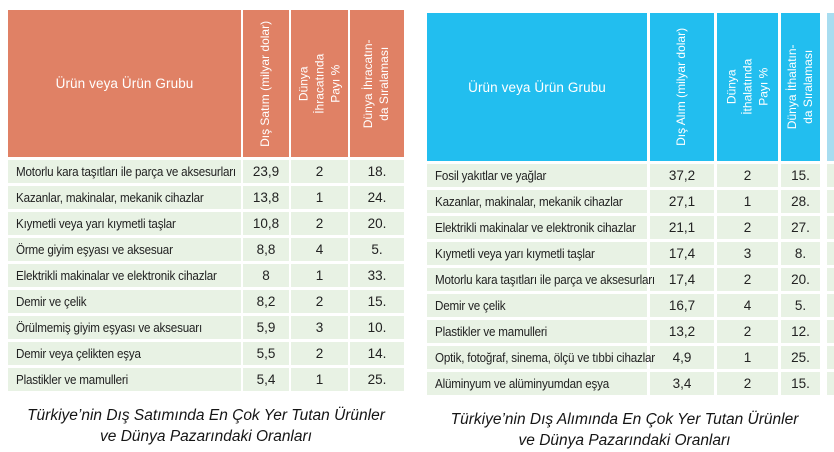 This screenshot has height=452, width=834. I want to click on edge-strip-rows, so click(830, 279).